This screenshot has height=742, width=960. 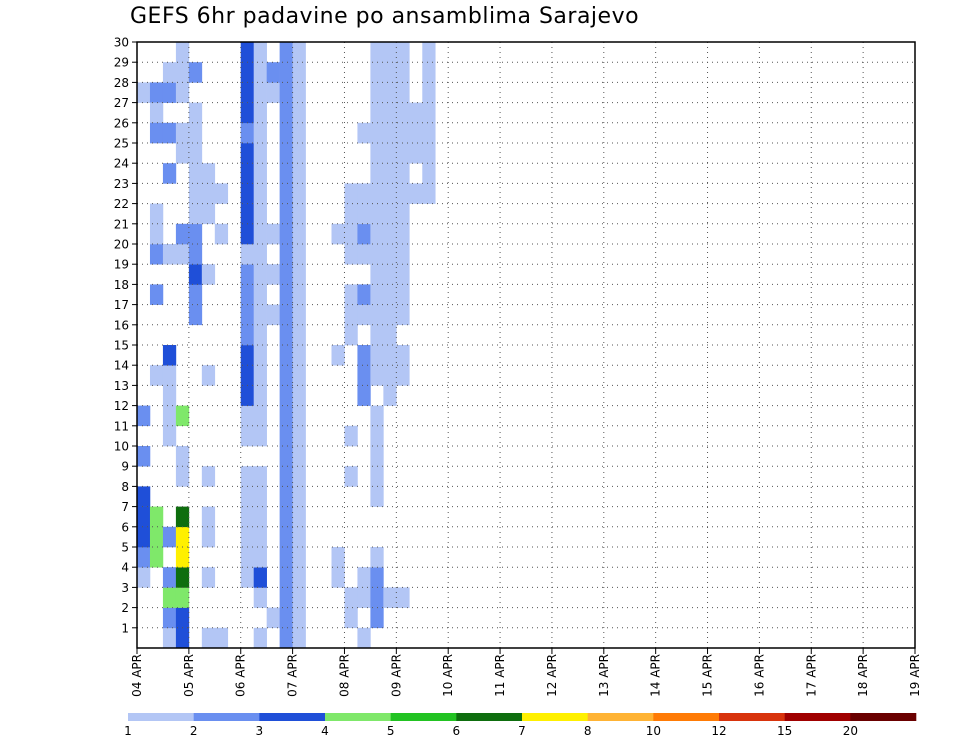 What do you see at coordinates (121, 265) in the screenshot?
I see `y-tick-label: 19` at bounding box center [121, 265].